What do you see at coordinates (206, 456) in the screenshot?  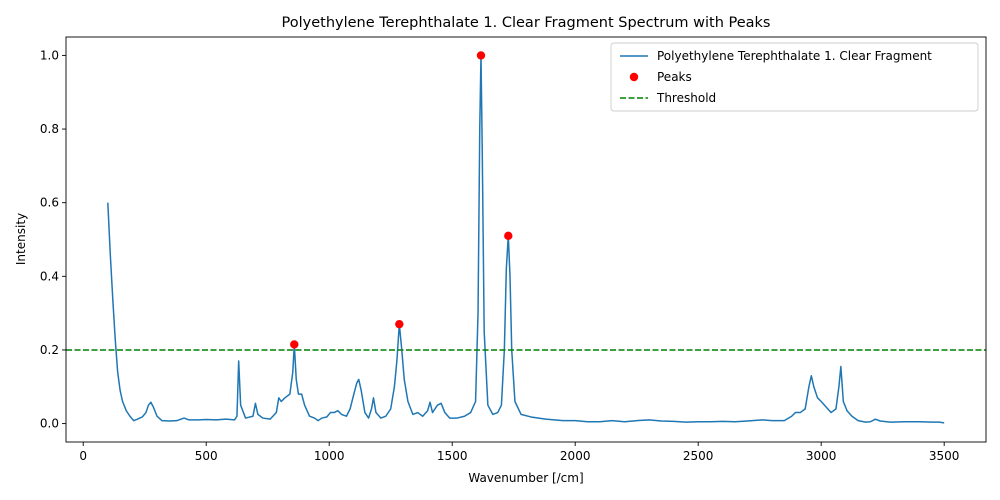 I see `x-tick-label: 500` at bounding box center [206, 456].